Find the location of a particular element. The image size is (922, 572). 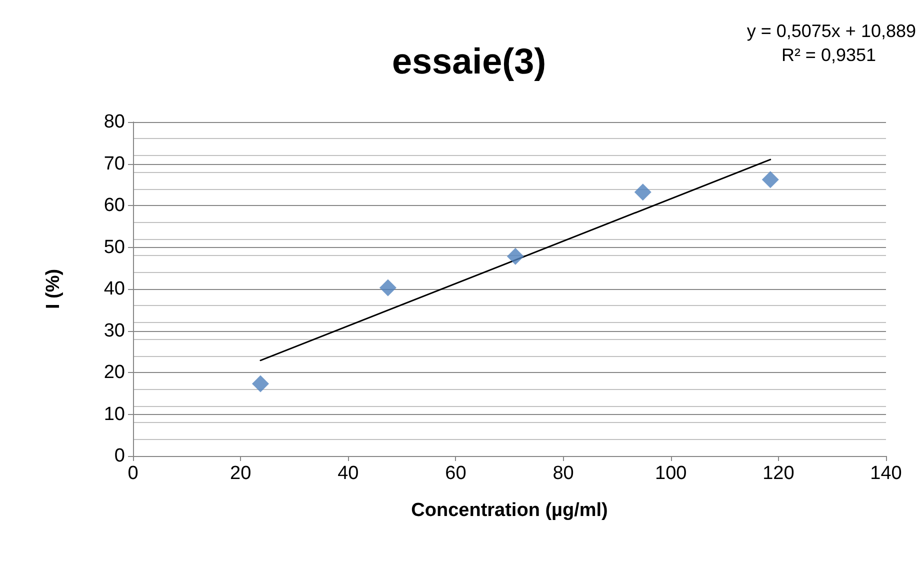

x-tick-label: 80 is located at coordinates (563, 473).